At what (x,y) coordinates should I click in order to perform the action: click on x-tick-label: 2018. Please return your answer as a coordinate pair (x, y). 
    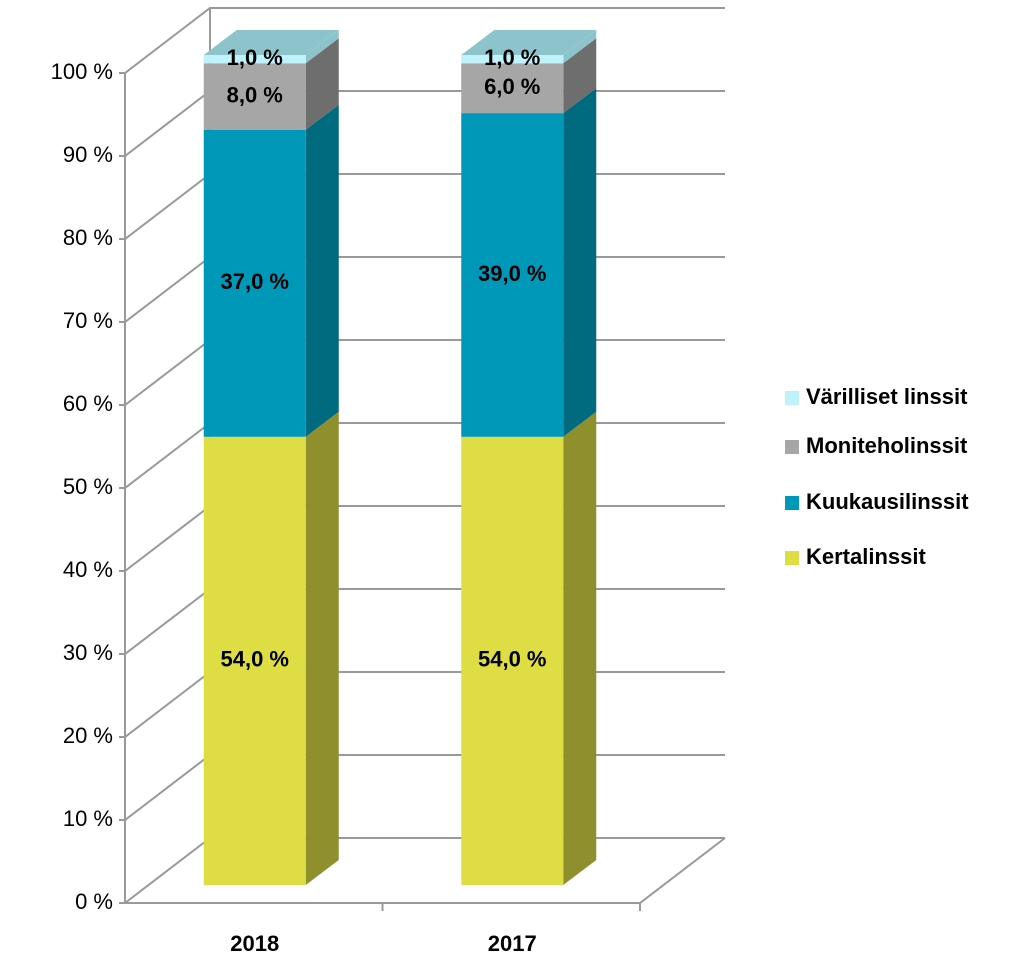
    Looking at the image, I should click on (254, 943).